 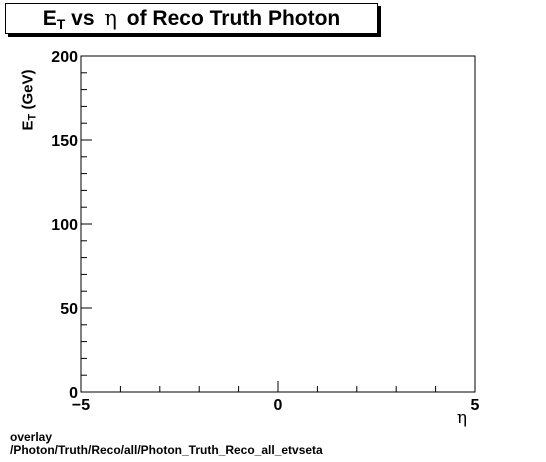 I want to click on chart-title-box: ET vs η of Reco Truth Photon, so click(x=191, y=18).